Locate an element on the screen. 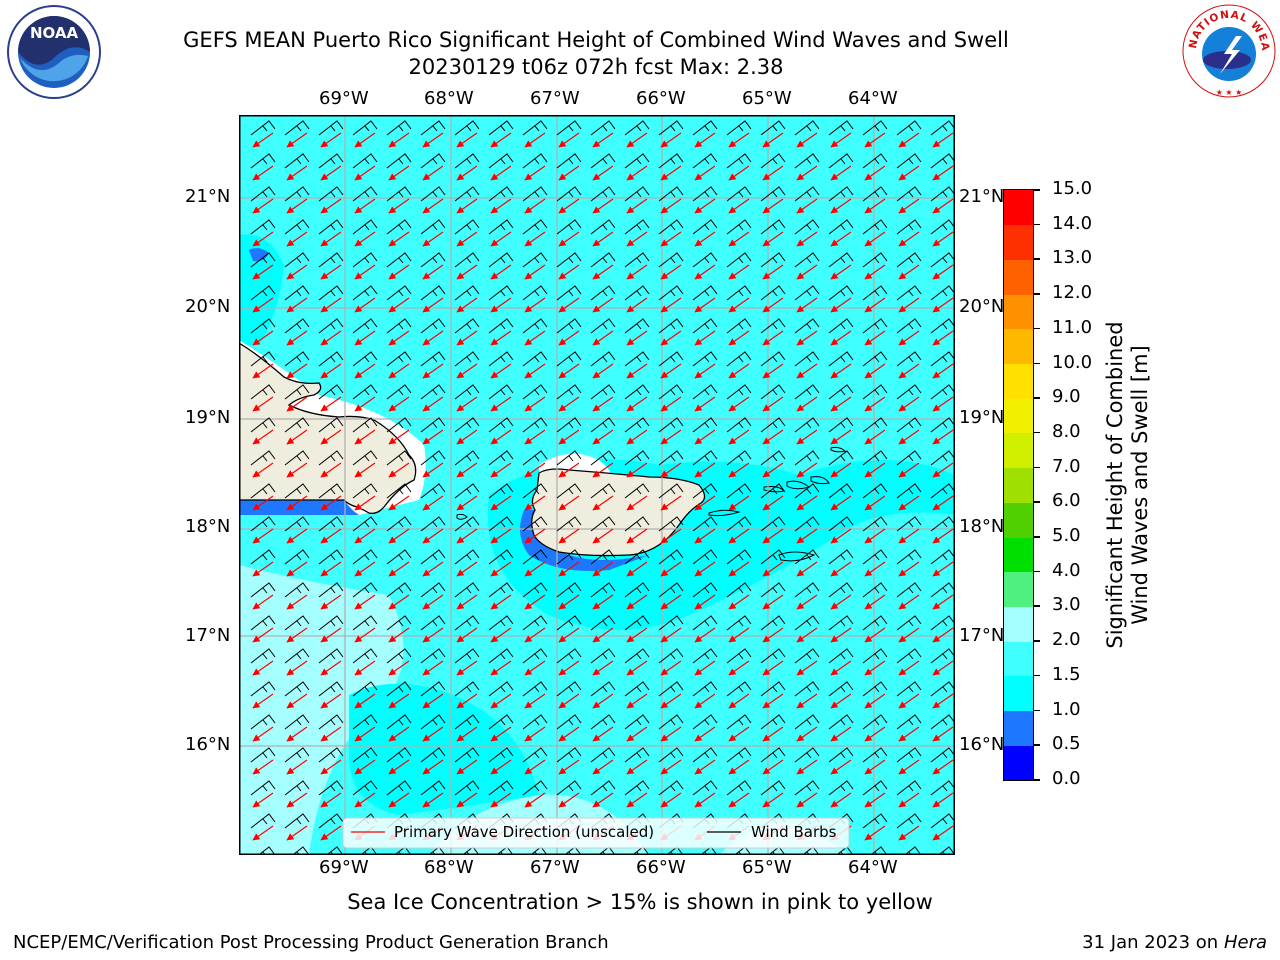  colorbar-segment is located at coordinates (1018, 381).